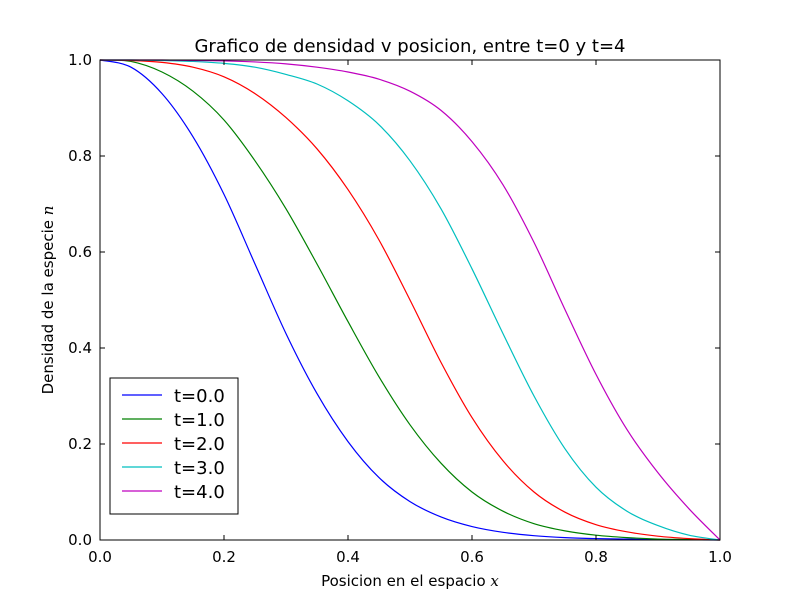 The width and height of the screenshot is (800, 600). Describe the element at coordinates (80, 444) in the screenshot. I see `y-tick-label: 0.2` at that location.